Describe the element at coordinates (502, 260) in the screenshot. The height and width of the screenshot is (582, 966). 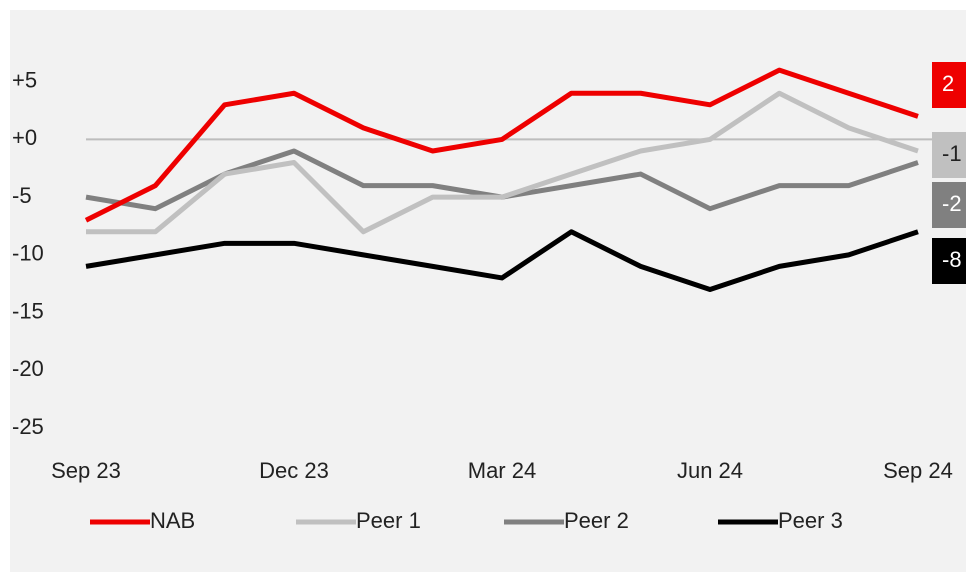
I see `series-line` at that location.